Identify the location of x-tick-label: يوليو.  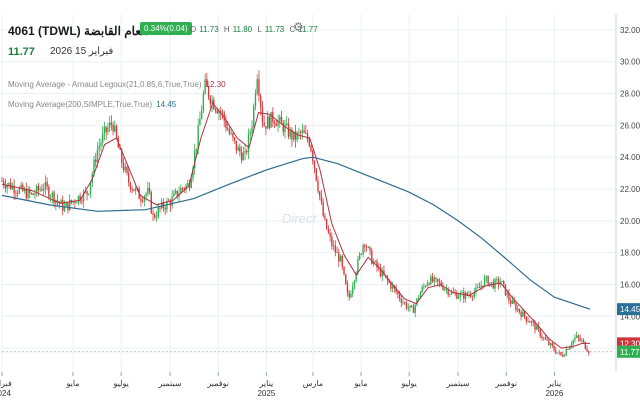
(409, 383).